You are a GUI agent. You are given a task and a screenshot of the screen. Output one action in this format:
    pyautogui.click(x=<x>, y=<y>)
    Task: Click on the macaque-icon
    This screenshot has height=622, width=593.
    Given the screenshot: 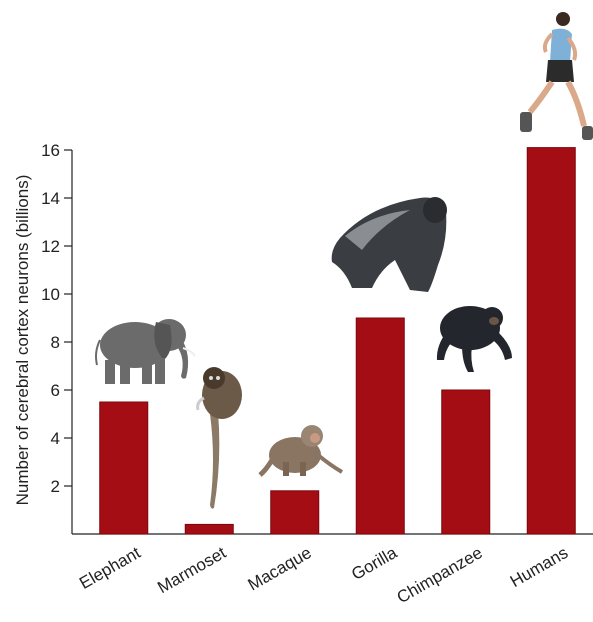 What is the action you would take?
    pyautogui.click(x=301, y=451)
    